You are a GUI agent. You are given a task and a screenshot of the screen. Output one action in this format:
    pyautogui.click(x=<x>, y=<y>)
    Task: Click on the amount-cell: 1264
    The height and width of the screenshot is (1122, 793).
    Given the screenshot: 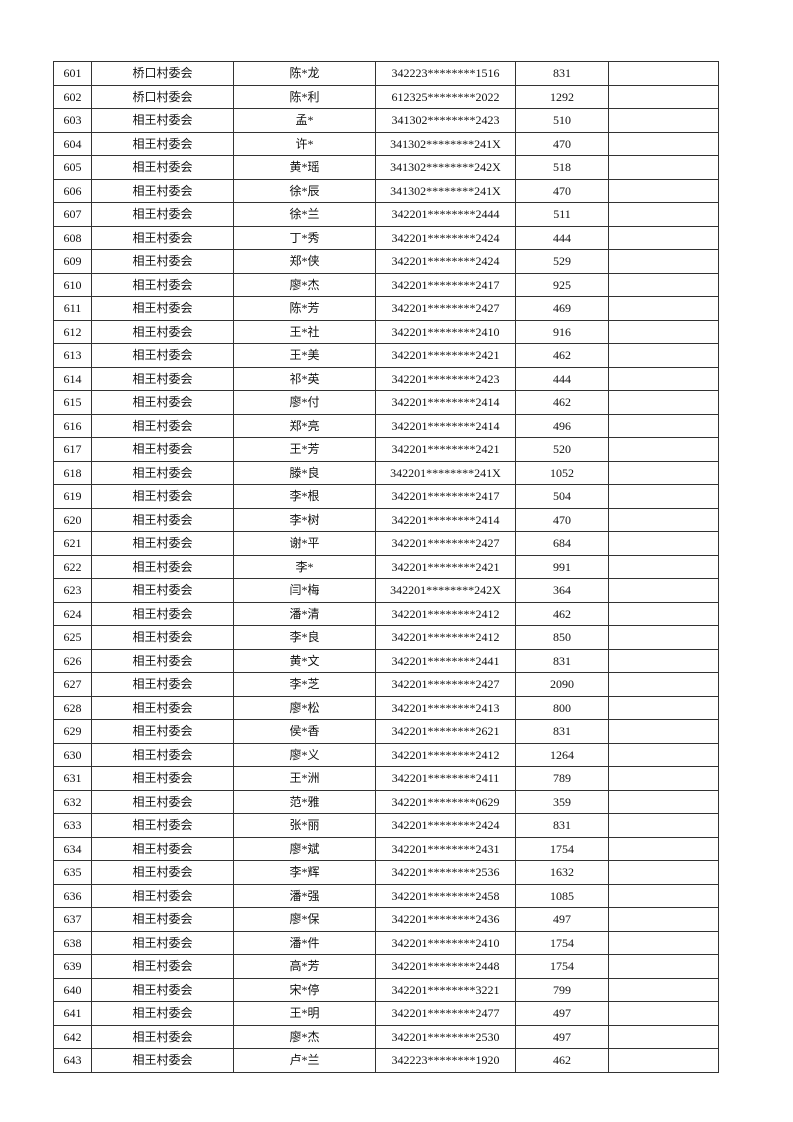 What is the action you would take?
    pyautogui.click(x=562, y=754)
    